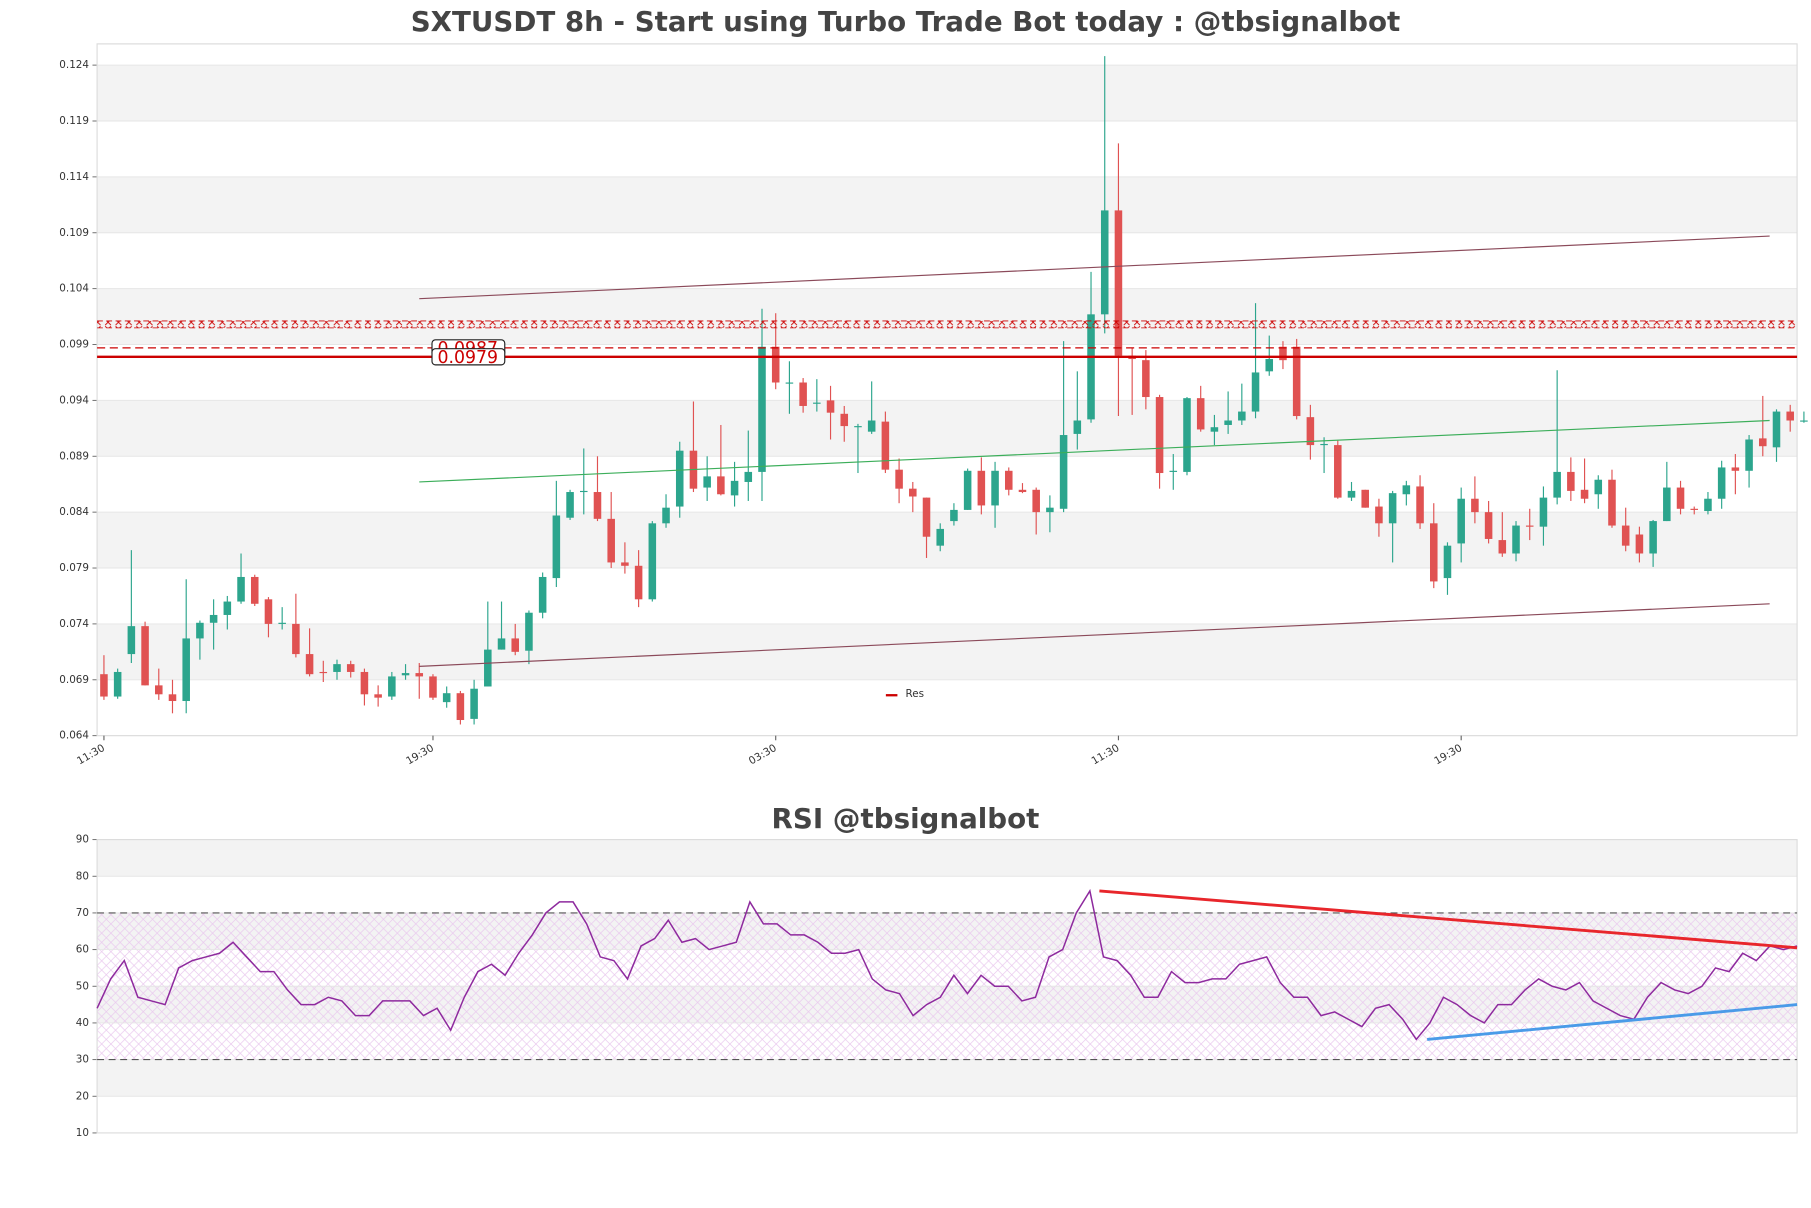 Image resolution: width=1811 pixels, height=1208 pixels. What do you see at coordinates (74, 624) in the screenshot?
I see `y-tick-label: 0.074` at bounding box center [74, 624].